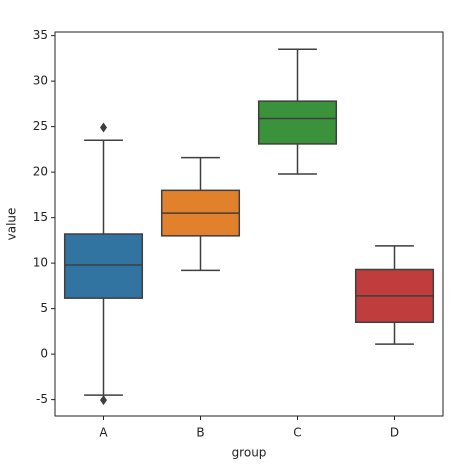 The height and width of the screenshot is (466, 466). What do you see at coordinates (12, 224) in the screenshot?
I see `y-axis-label: value` at bounding box center [12, 224].